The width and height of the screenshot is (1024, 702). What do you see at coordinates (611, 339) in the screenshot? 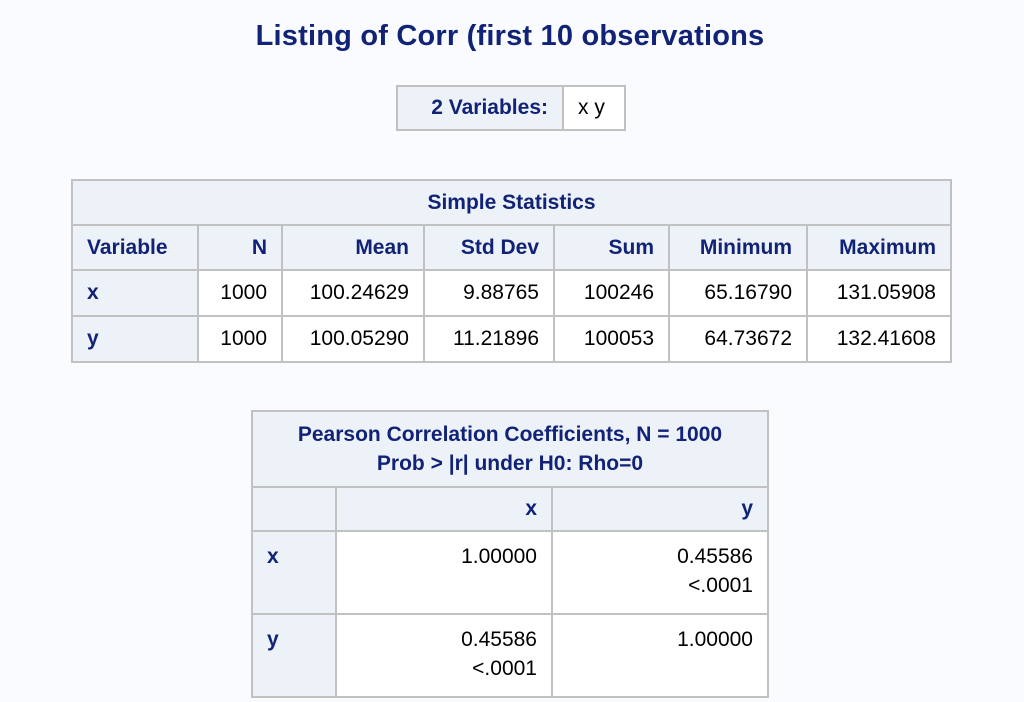
I see `table-cell: 100053` at bounding box center [611, 339].